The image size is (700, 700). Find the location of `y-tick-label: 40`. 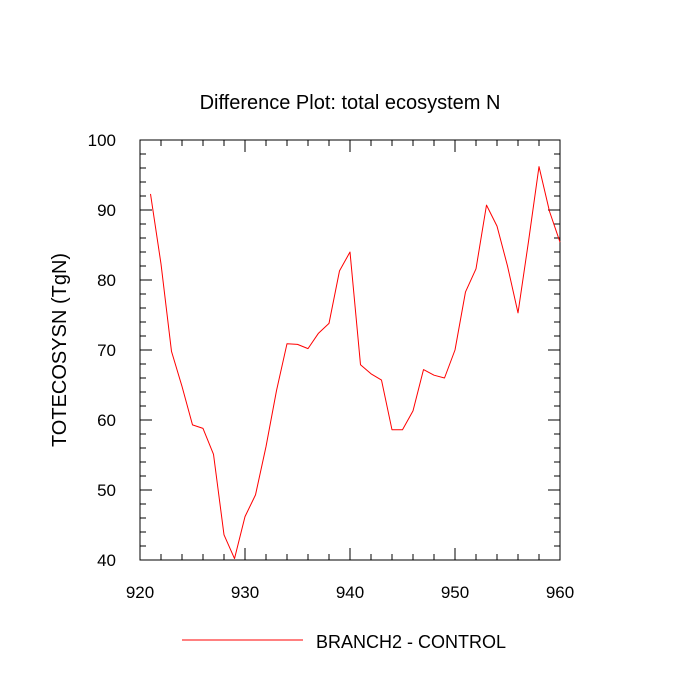

y-tick-label: 40 is located at coordinates (106, 560).